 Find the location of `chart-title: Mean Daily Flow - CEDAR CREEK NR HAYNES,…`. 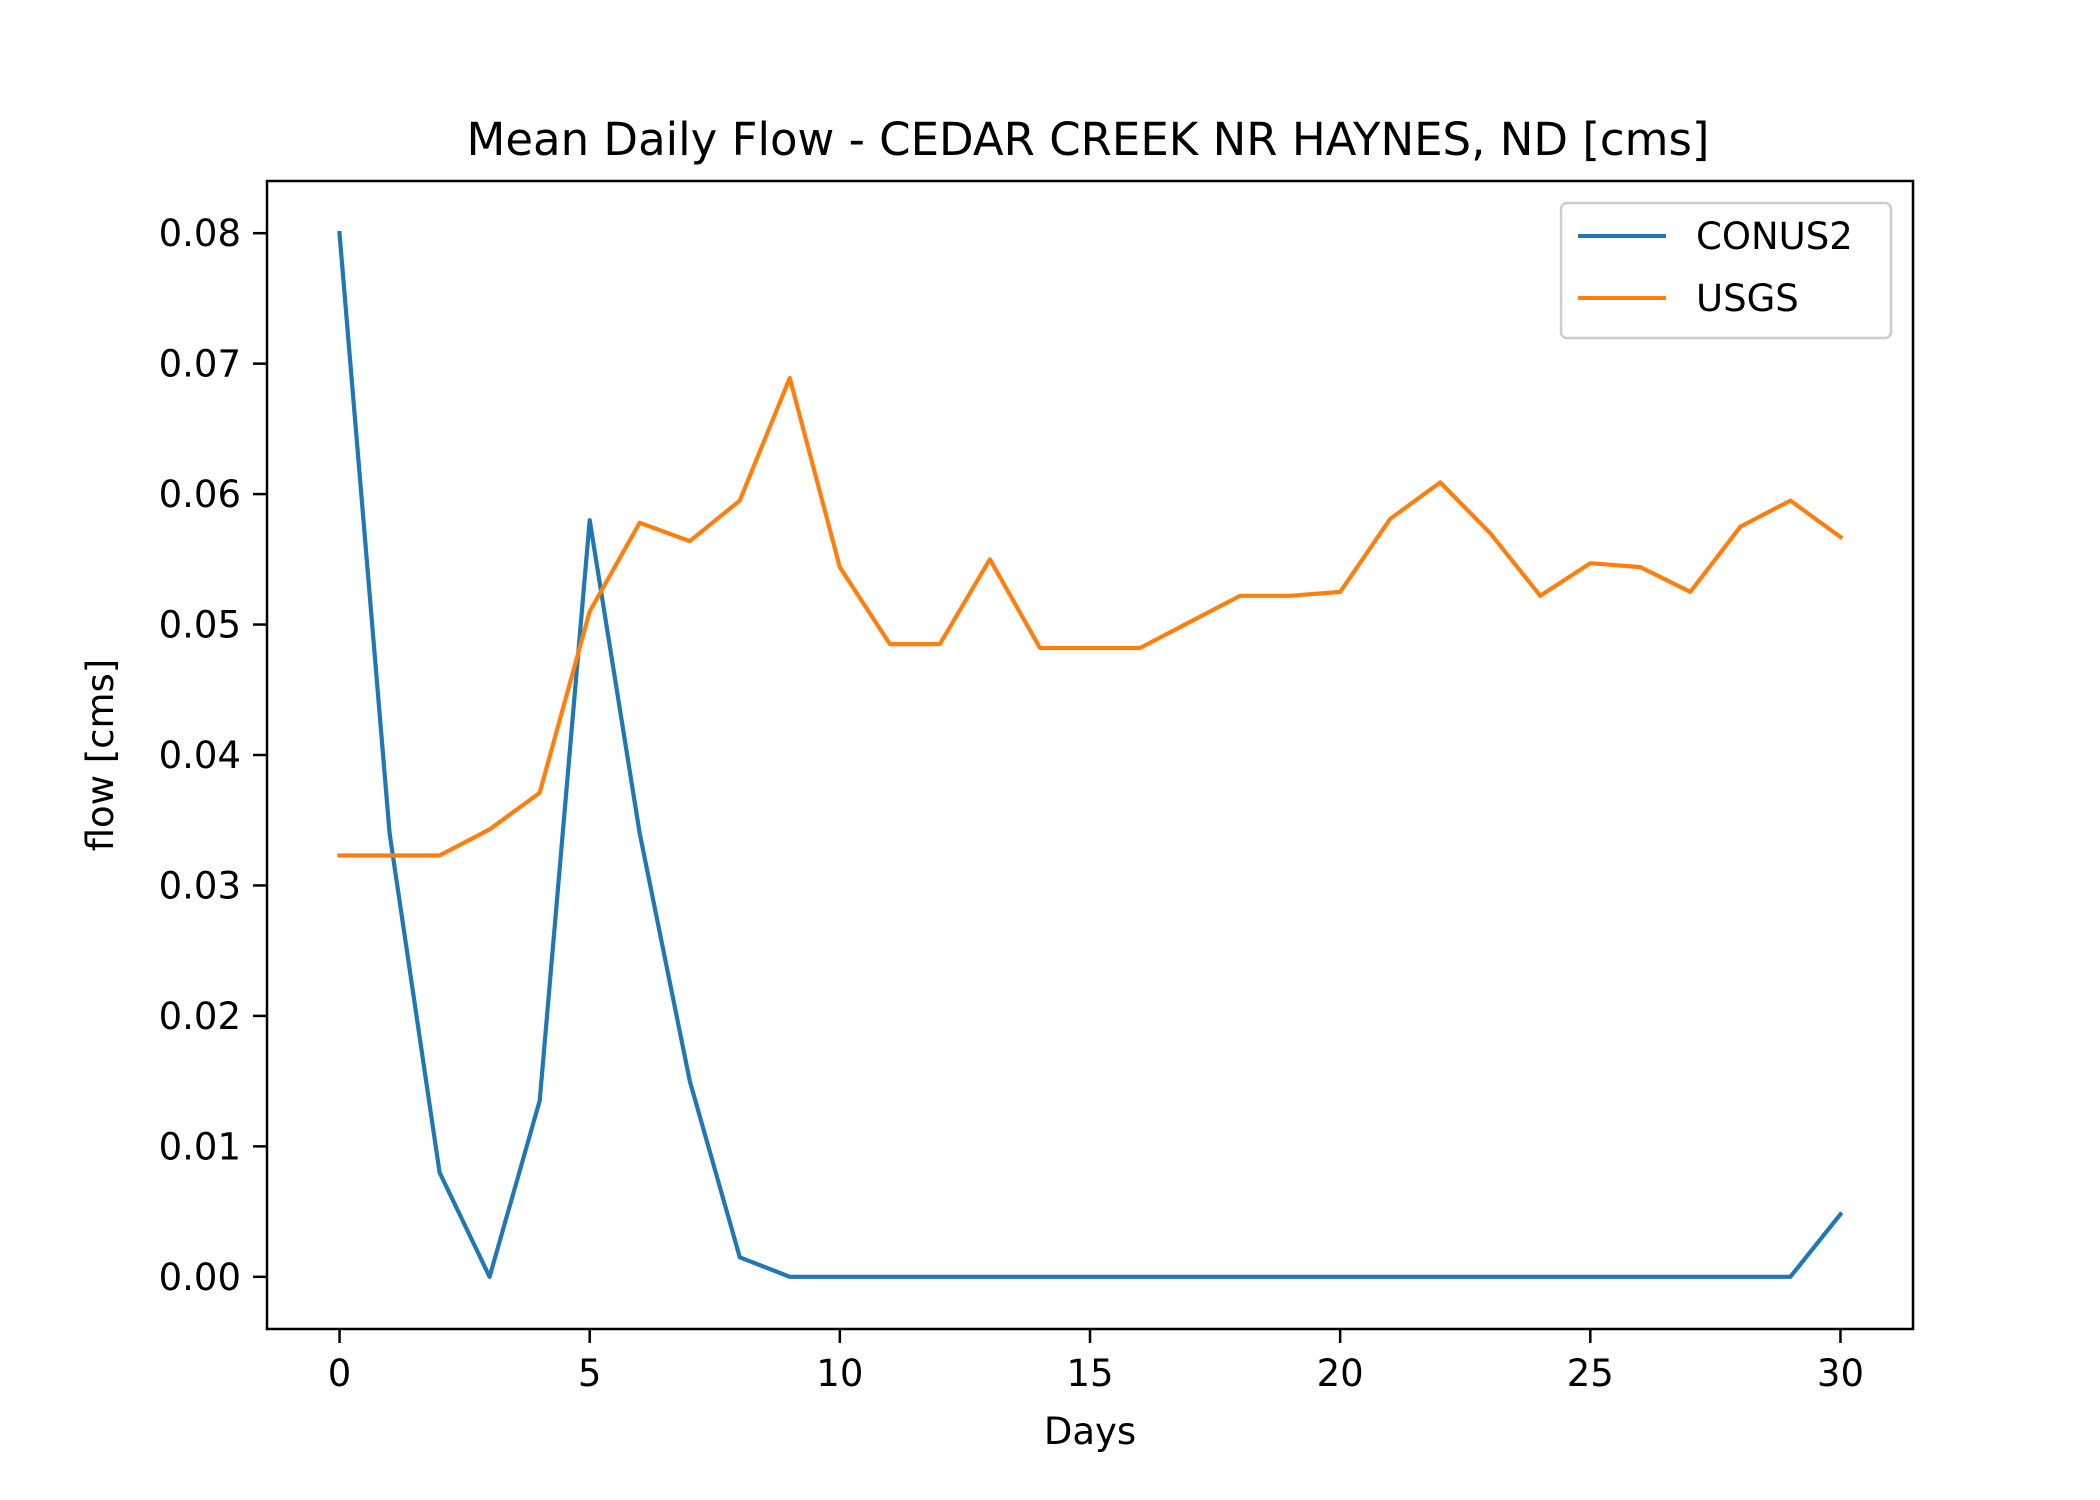

chart-title: Mean Daily Flow - CEDAR CREEK NR HAYNES,… is located at coordinates (1088, 139).